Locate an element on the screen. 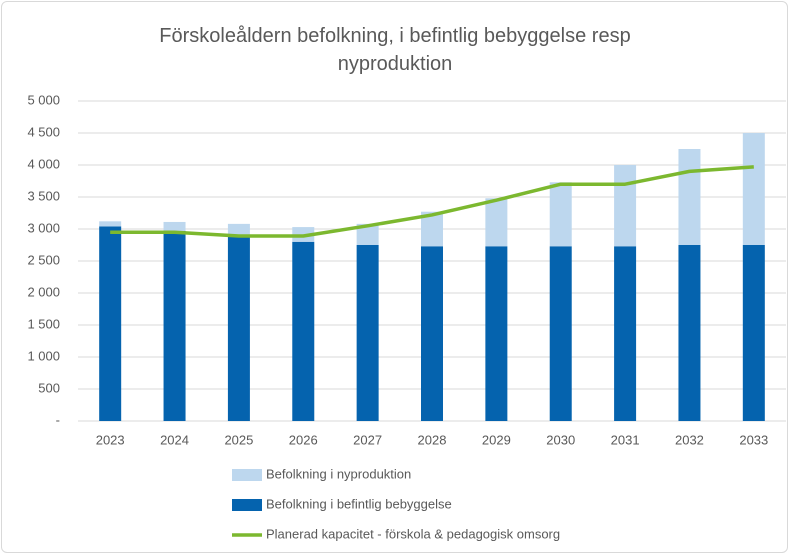  x-tick-label: 2025 is located at coordinates (238, 439).